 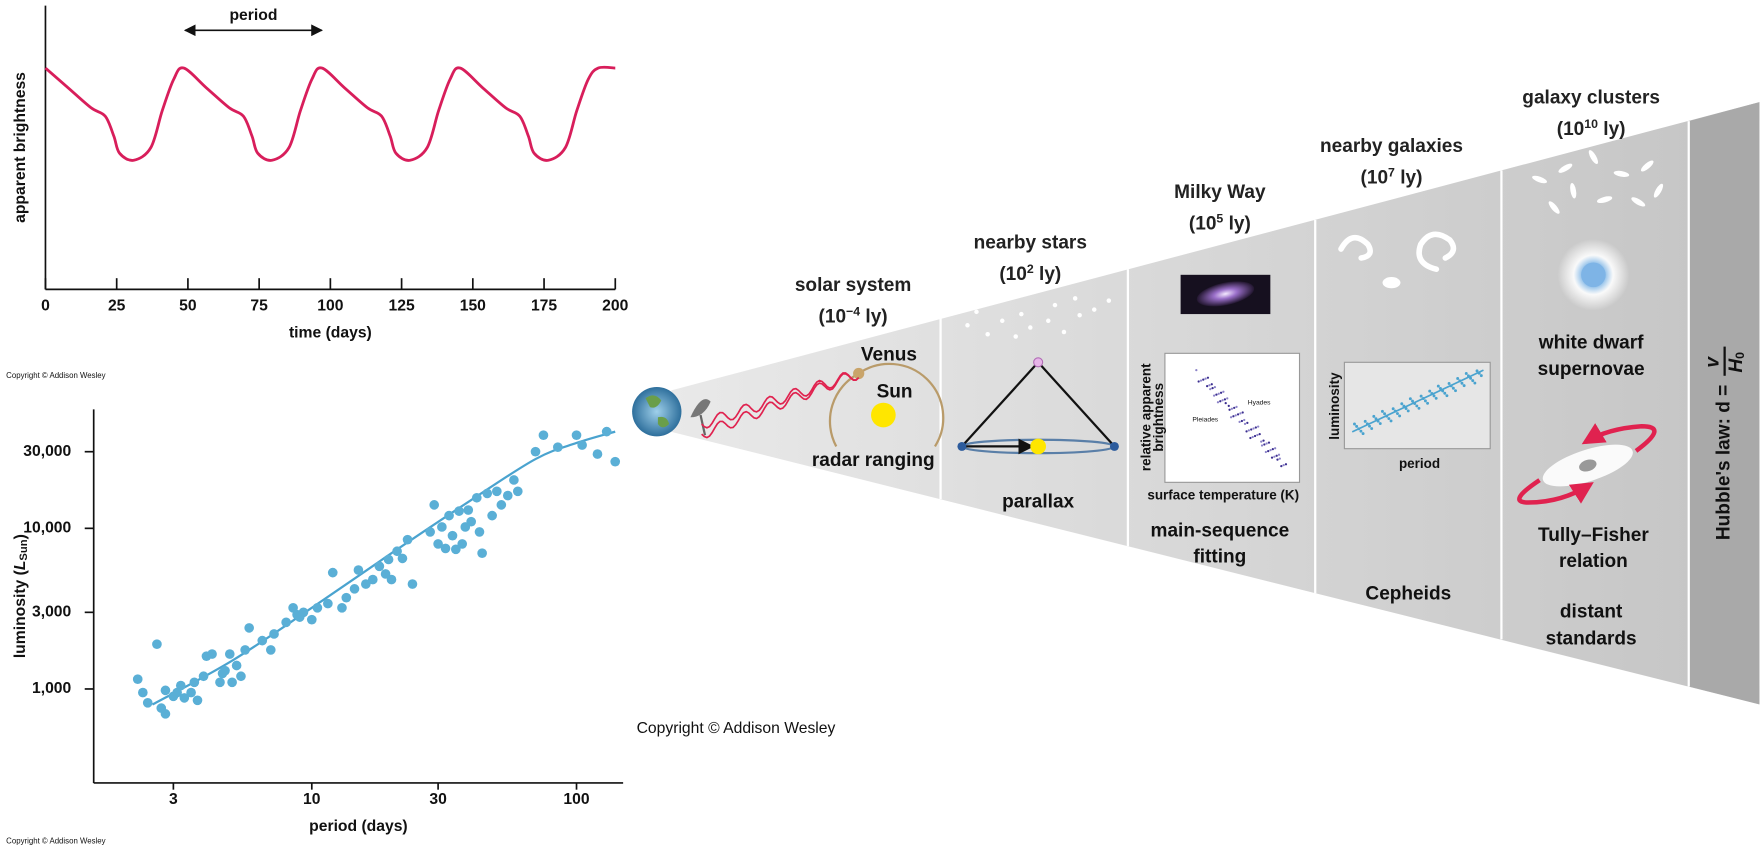 I want to click on x-tick-label: 100, so click(x=576, y=799).